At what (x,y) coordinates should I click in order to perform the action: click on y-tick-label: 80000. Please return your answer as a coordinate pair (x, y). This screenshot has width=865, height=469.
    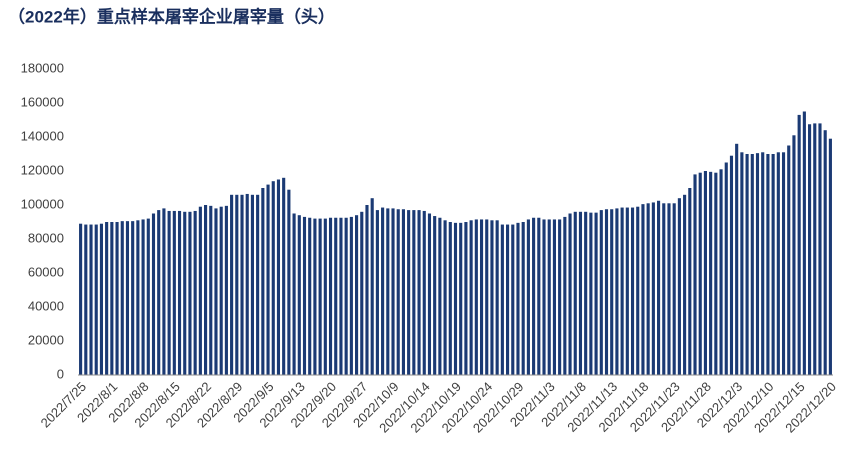
    Looking at the image, I should click on (46, 237).